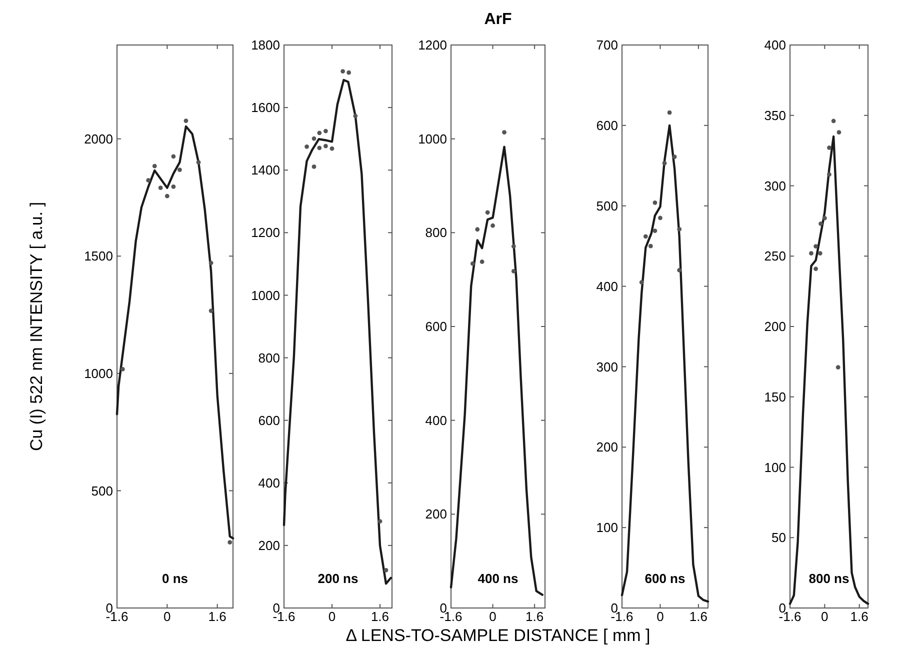 This screenshot has width=919, height=665. I want to click on chart-title: ArF, so click(498, 19).